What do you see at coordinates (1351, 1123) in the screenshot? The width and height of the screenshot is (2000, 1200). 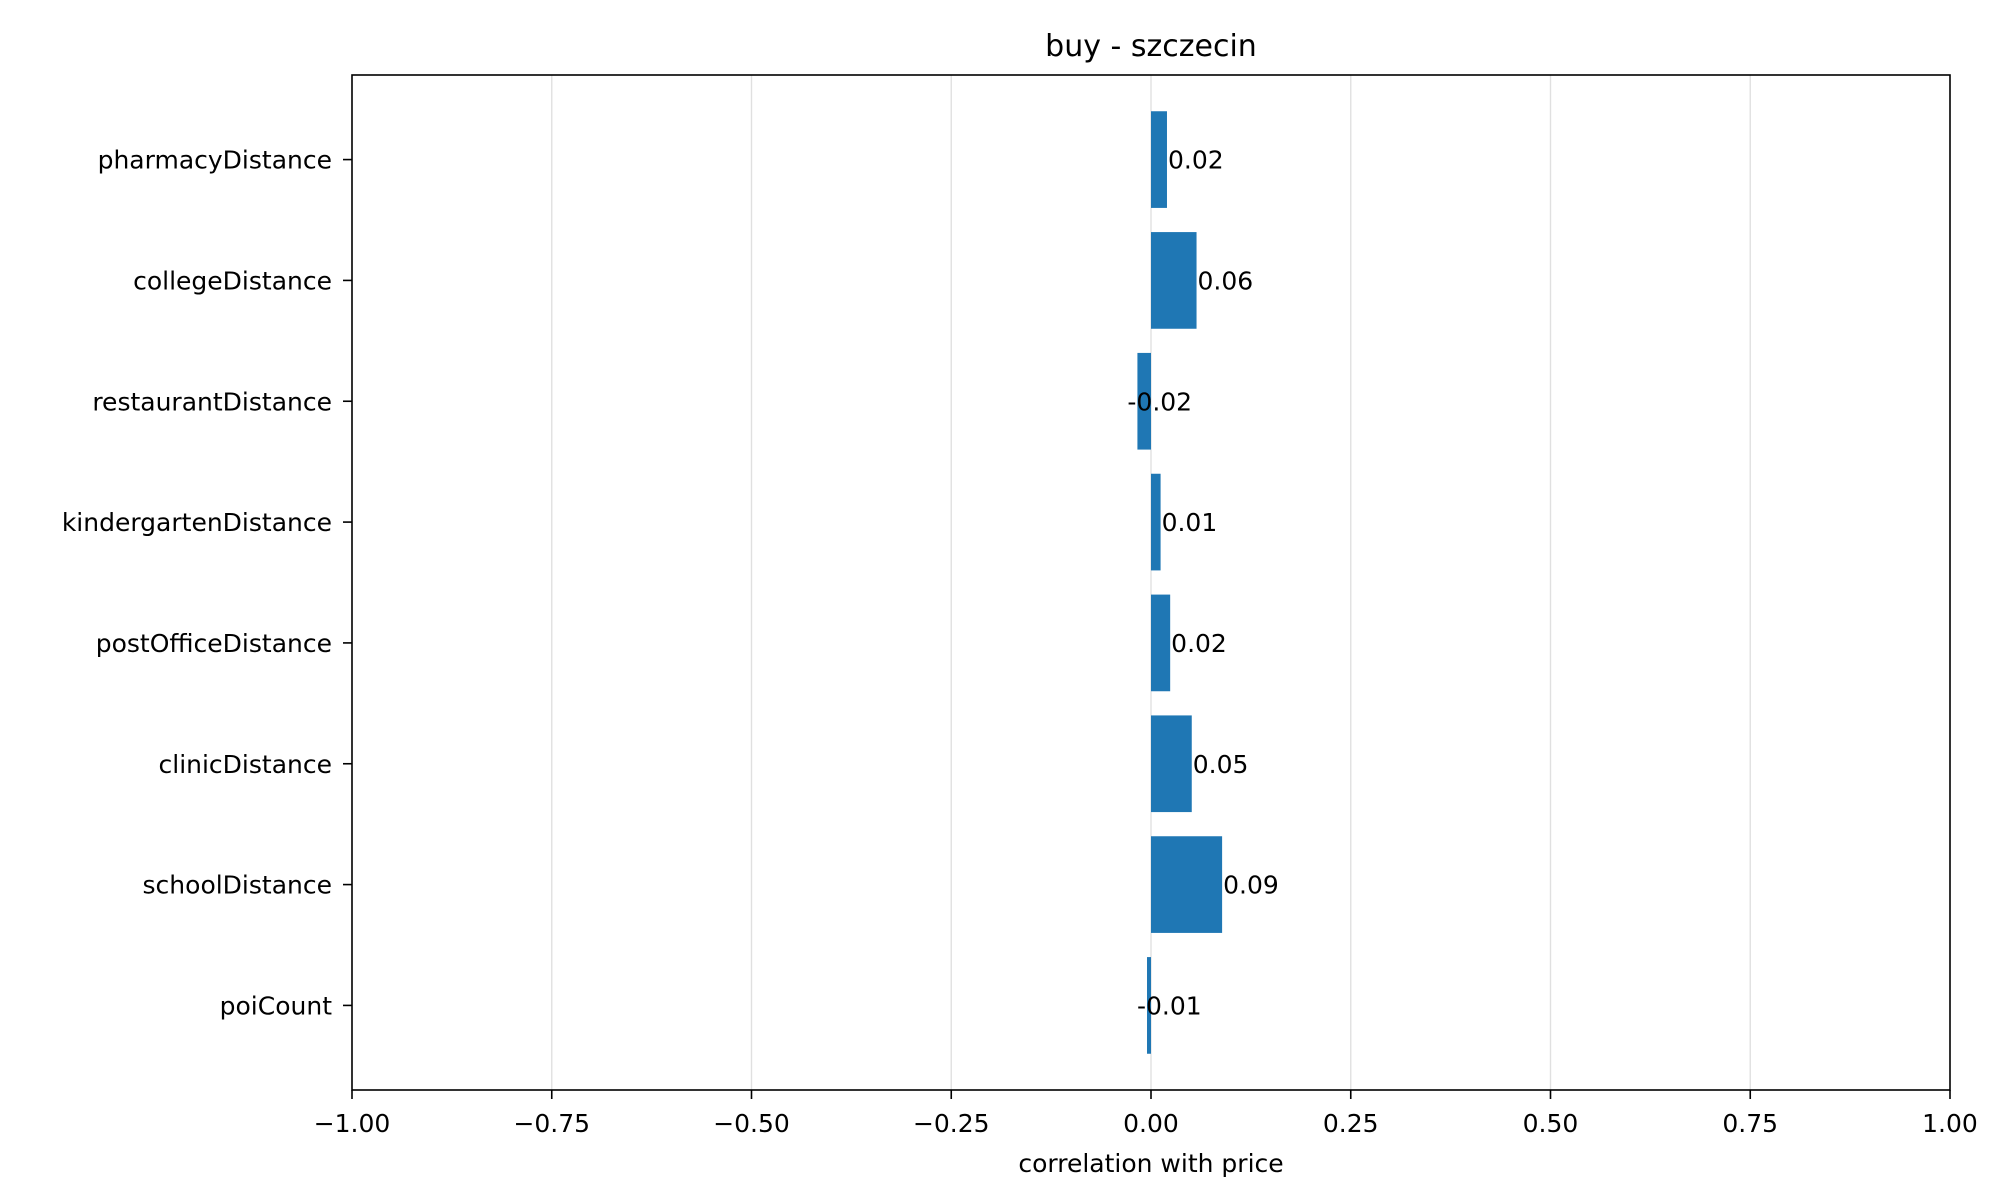 I see `x-tick-label: 0.25` at bounding box center [1351, 1123].